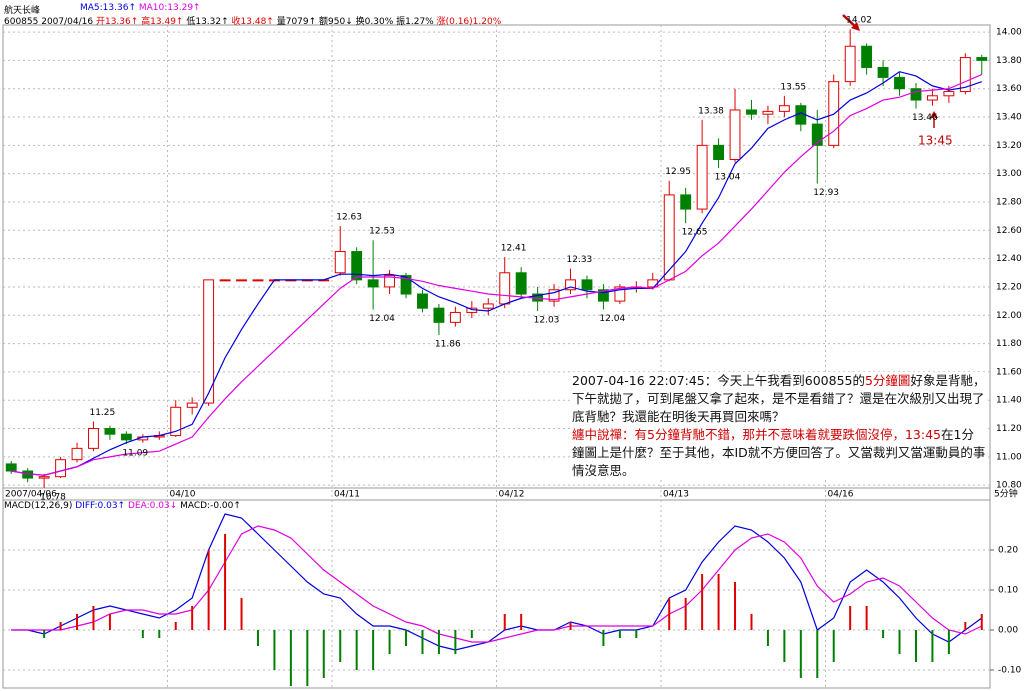  I want to click on price-label: 12.04, so click(382, 319).